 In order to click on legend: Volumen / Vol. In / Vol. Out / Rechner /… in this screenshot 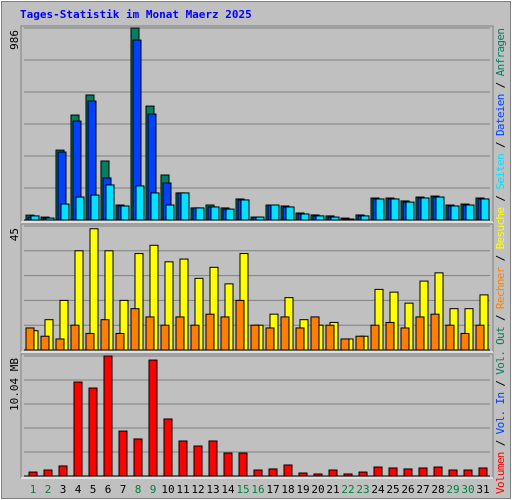, I will do `click(500, 261)`.